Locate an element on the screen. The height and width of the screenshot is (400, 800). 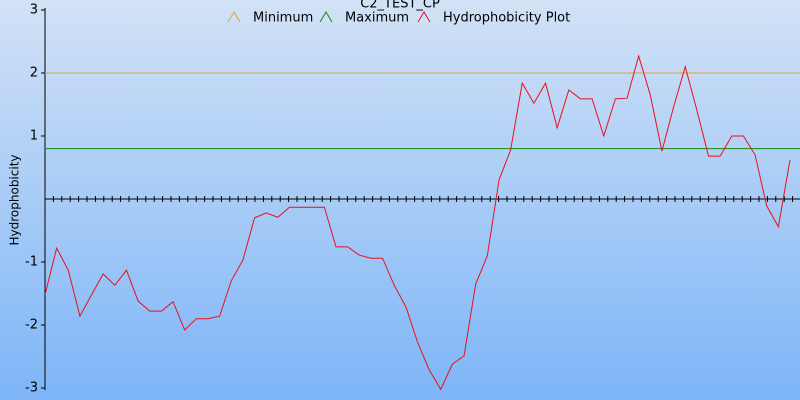
y-tick-label: 3 is located at coordinates (34, 10).